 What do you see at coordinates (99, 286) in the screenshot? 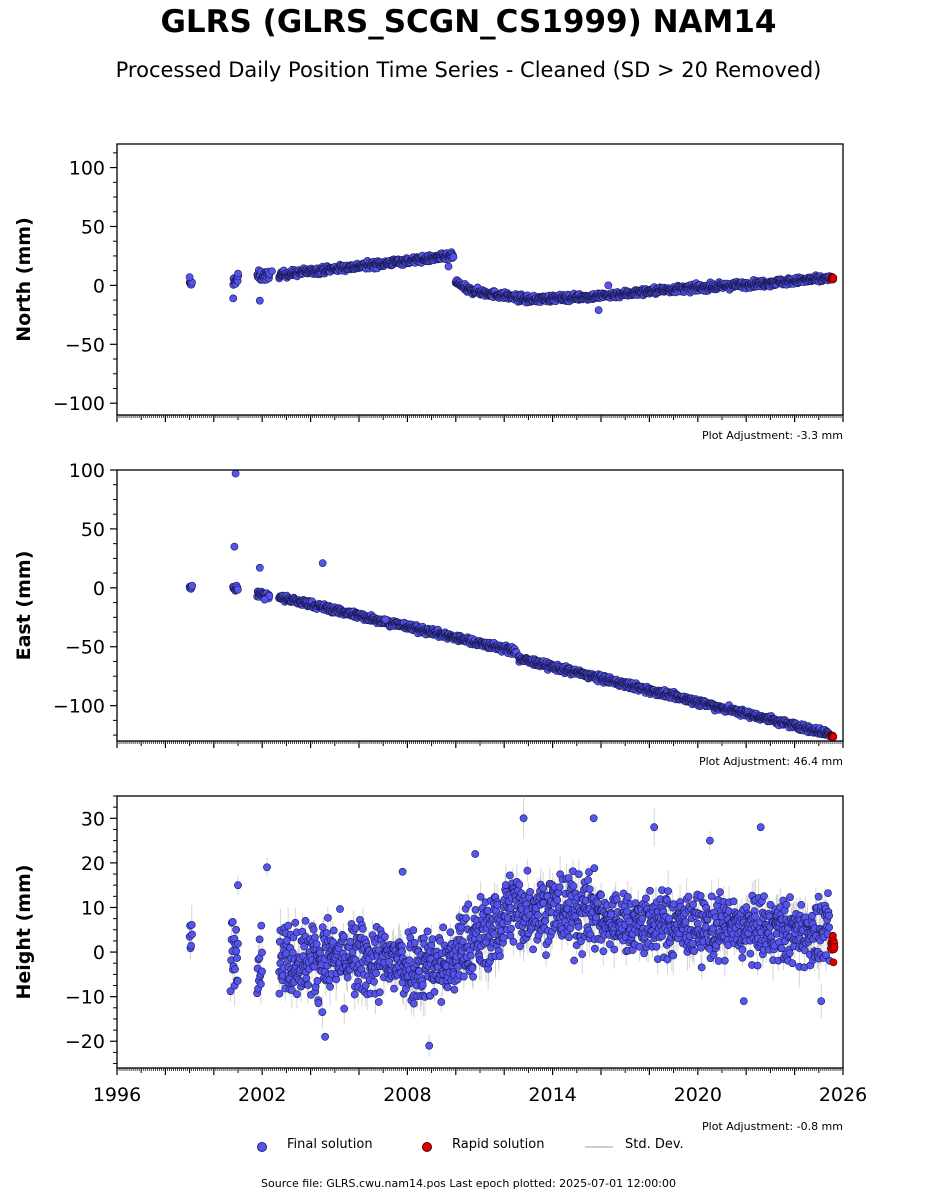
I see `y-tick-label: 0` at bounding box center [99, 286].